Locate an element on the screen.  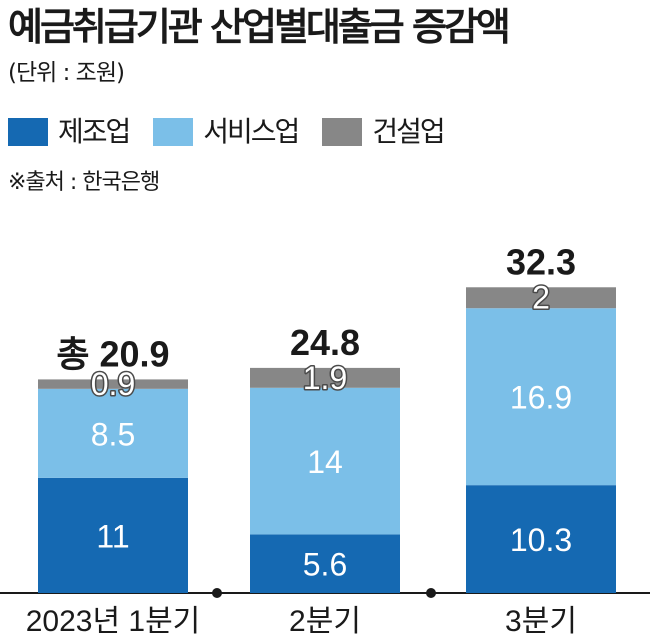
data-label-construction: 0.9 is located at coordinates (113, 384).